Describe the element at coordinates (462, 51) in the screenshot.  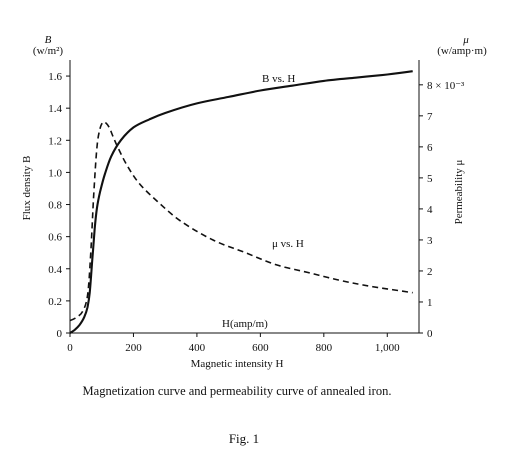
I see `right-axis-unit: (w/amp·m)` at that location.